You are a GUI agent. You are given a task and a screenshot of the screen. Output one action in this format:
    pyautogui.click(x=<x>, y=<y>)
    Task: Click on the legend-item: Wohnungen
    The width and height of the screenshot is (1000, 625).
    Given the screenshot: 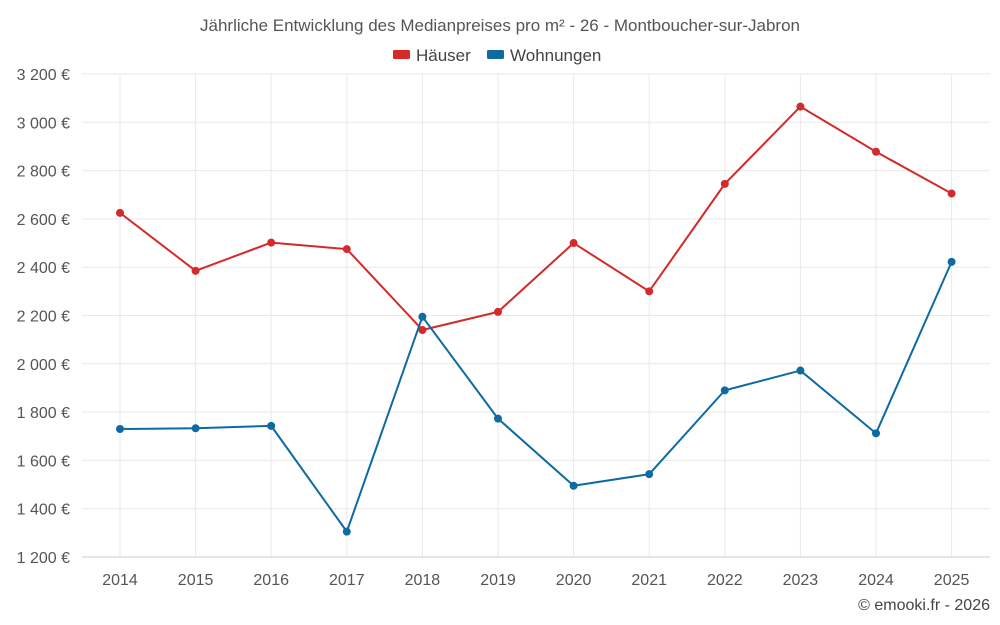 What is the action you would take?
    pyautogui.click(x=544, y=55)
    